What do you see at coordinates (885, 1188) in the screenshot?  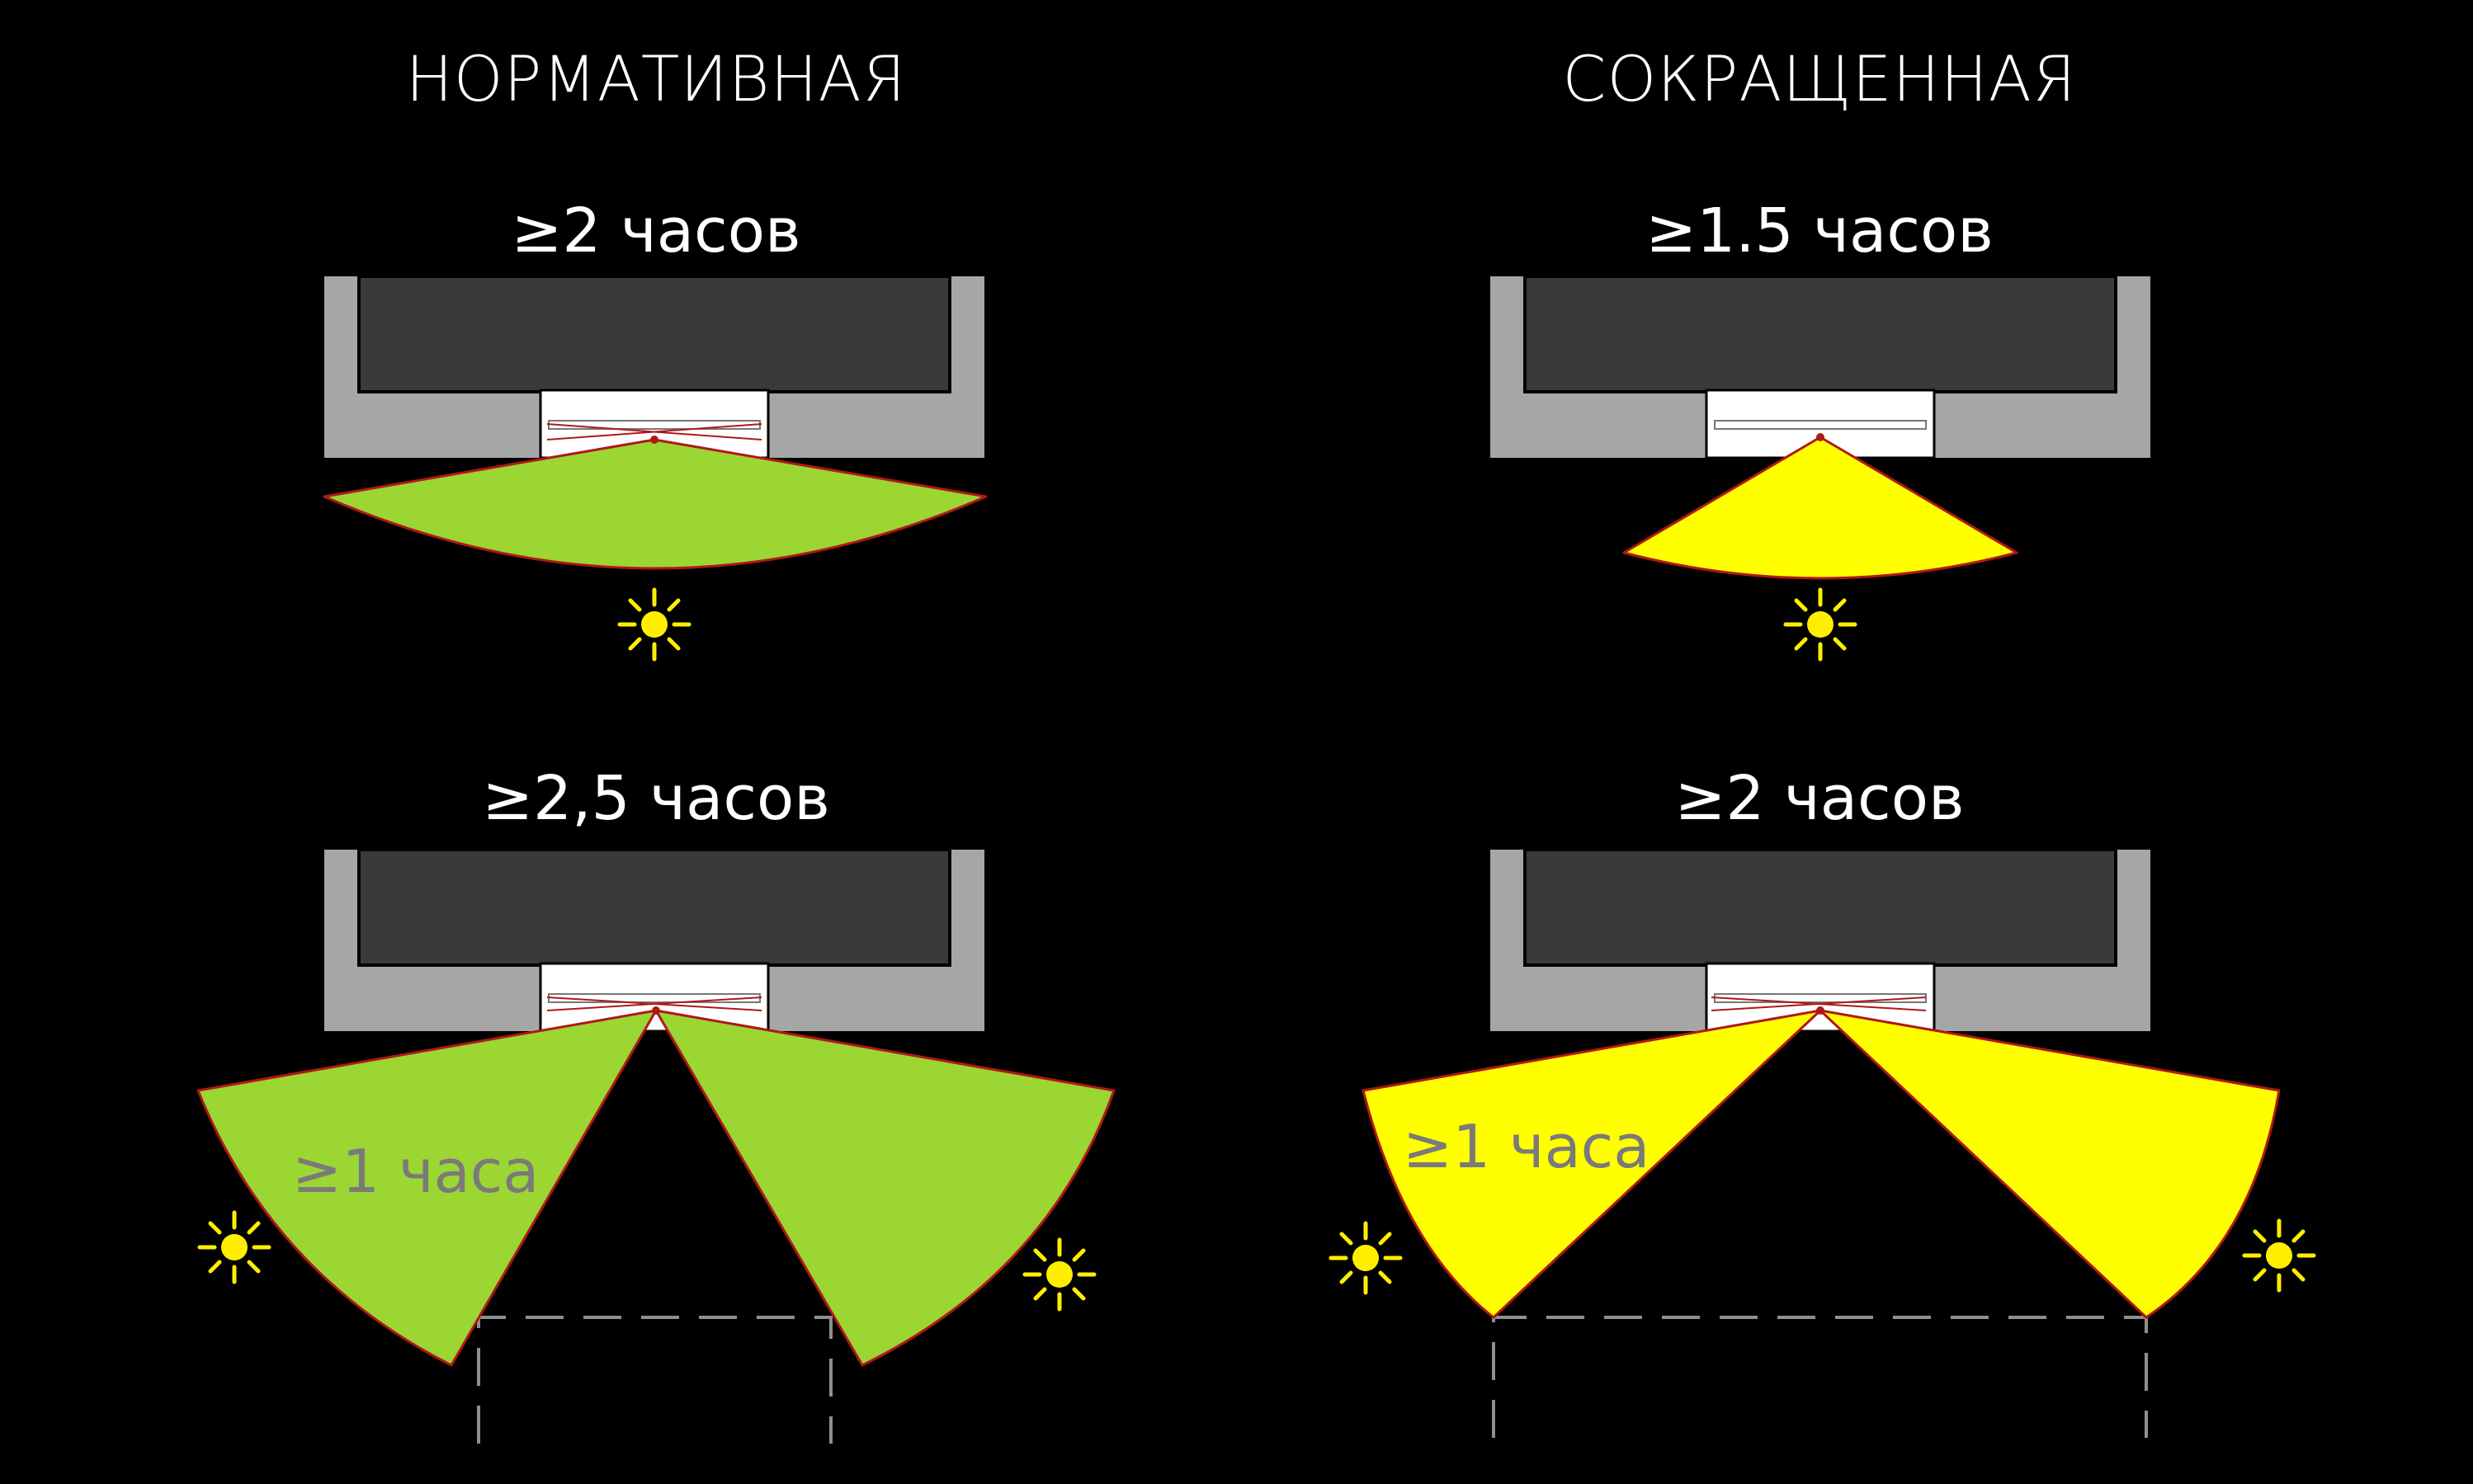 I see `normative-insolation-sector-right` at bounding box center [885, 1188].